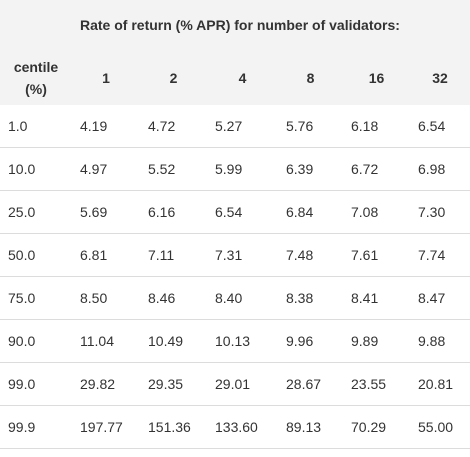 The image size is (470, 457). What do you see at coordinates (242, 384) in the screenshot?
I see `rate-cell: 29.01` at bounding box center [242, 384].